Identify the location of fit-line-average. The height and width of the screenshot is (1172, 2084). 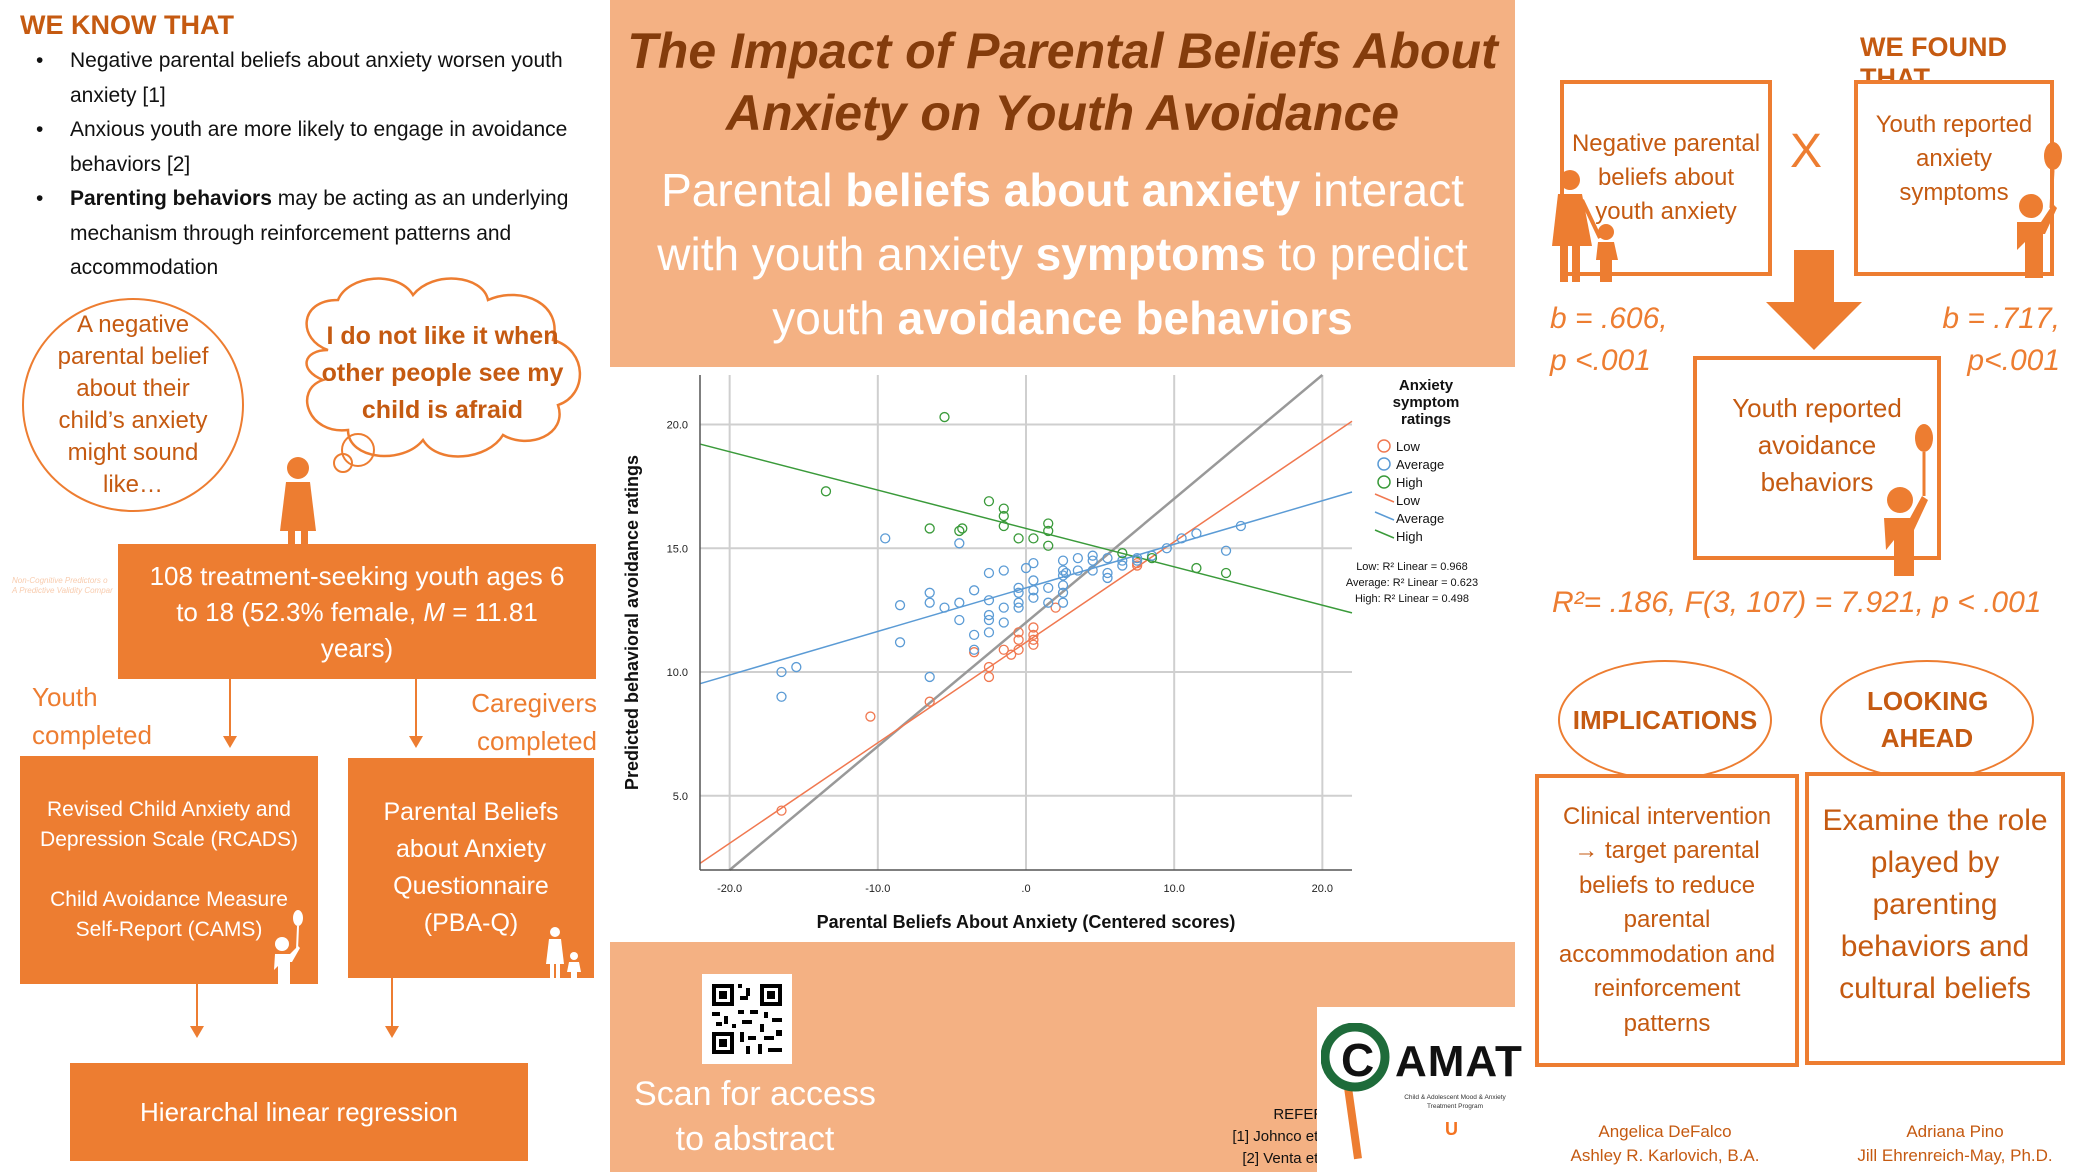
(1026, 588).